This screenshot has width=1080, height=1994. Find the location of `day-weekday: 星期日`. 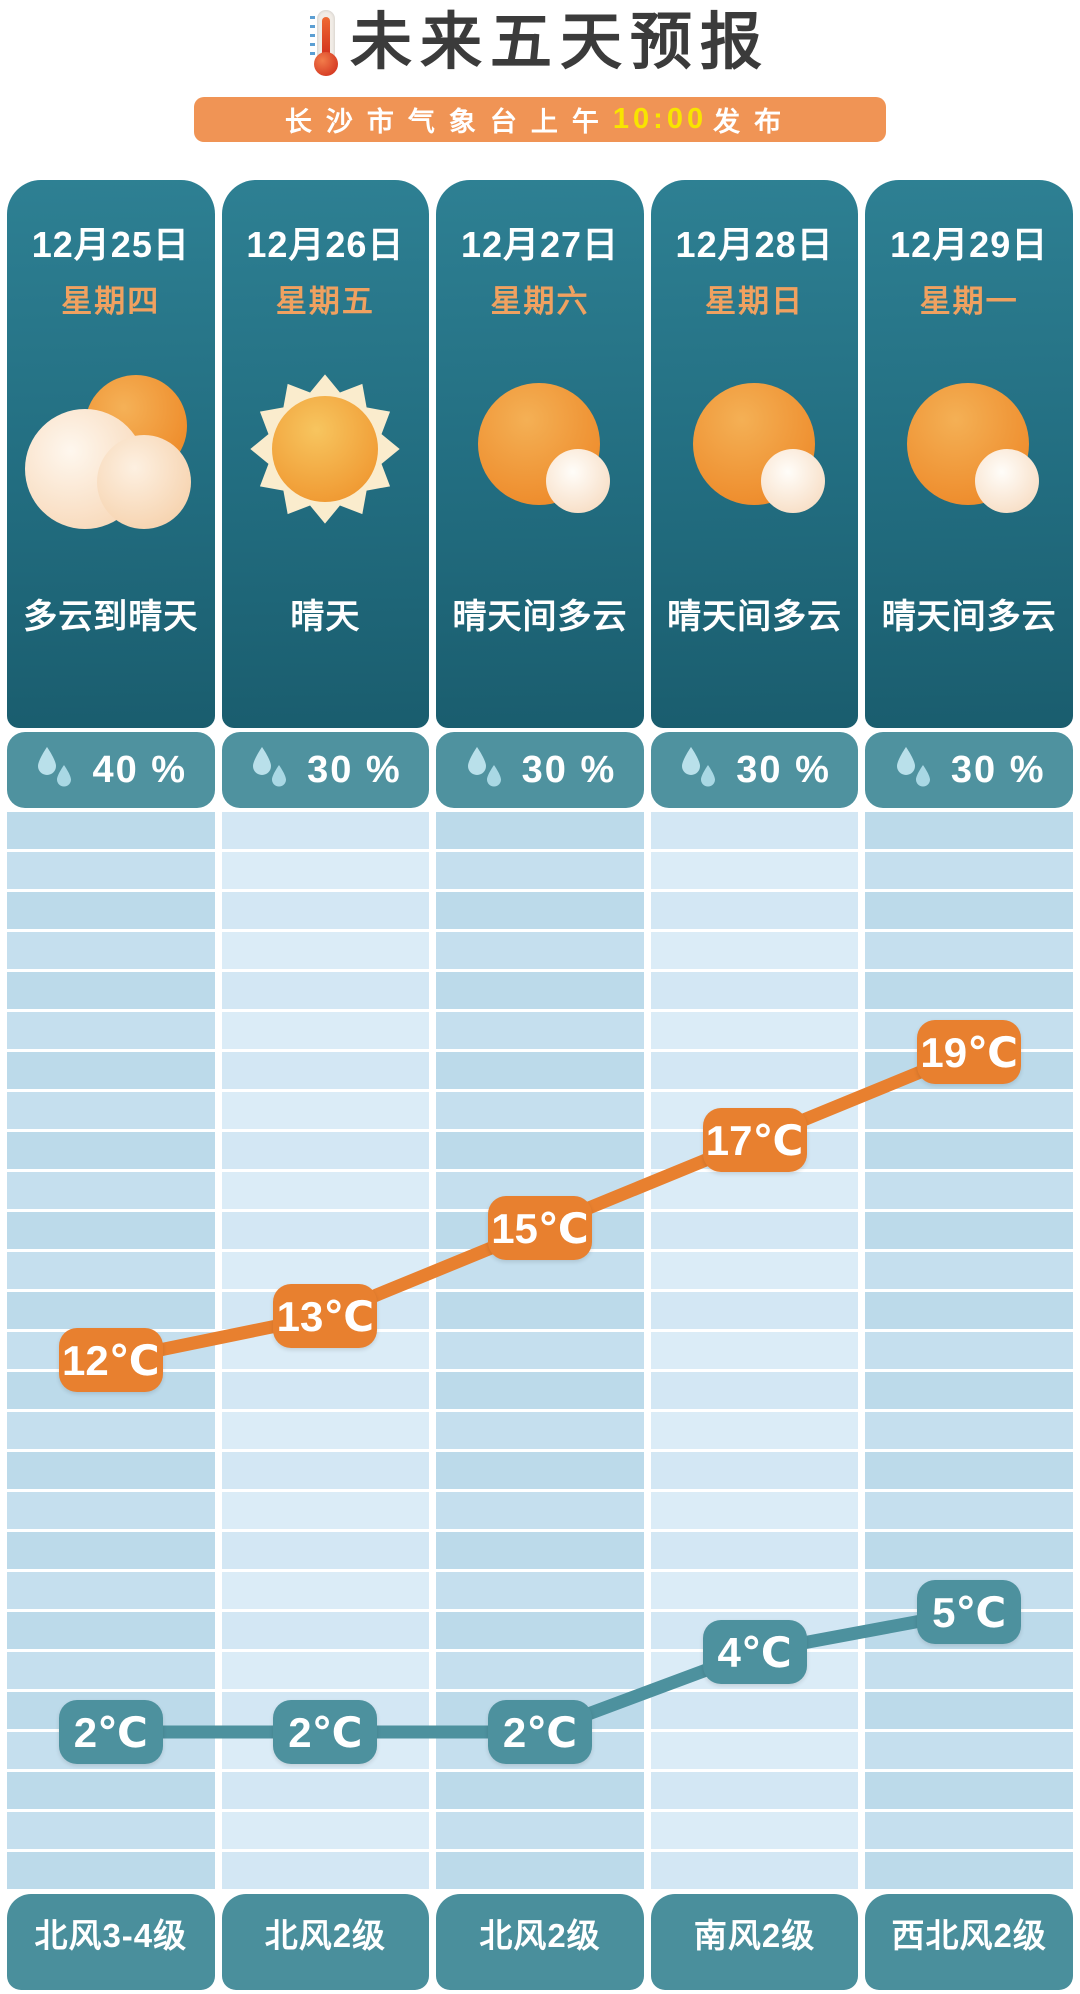

day-weekday: 星期日 is located at coordinates (755, 301).